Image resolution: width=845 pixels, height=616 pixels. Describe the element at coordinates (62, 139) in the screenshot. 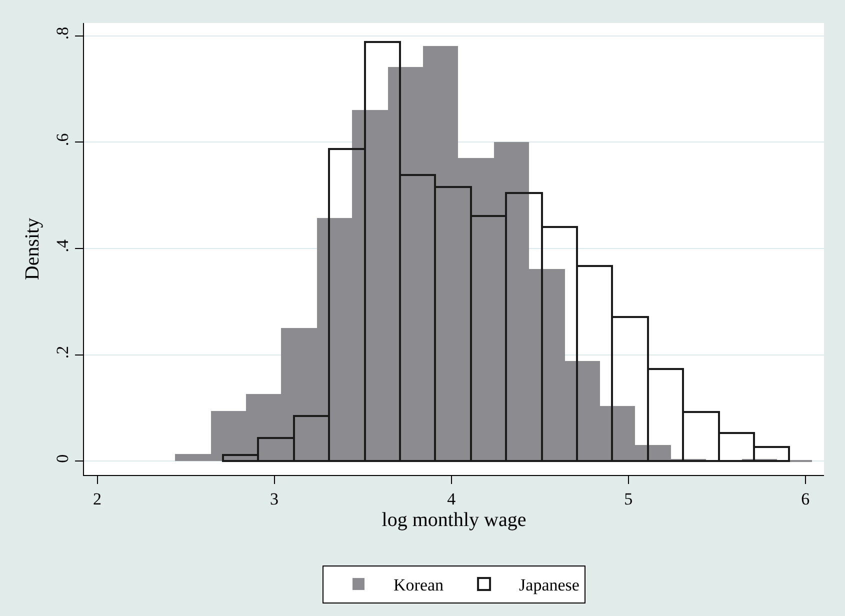

I see `y-tick-label: .6` at that location.